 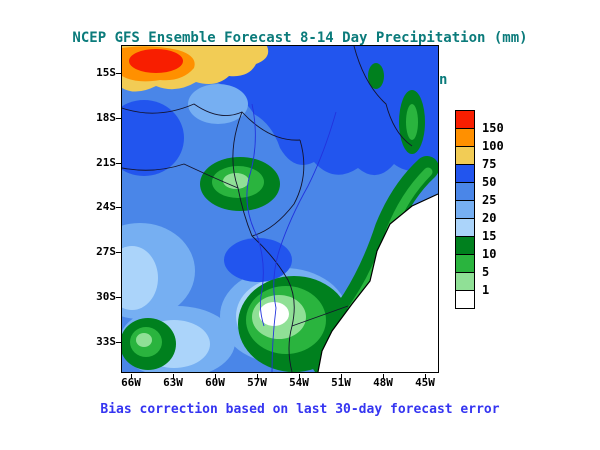 What do you see at coordinates (489, 164) in the screenshot?
I see `legend-value-label: 75` at bounding box center [489, 164].